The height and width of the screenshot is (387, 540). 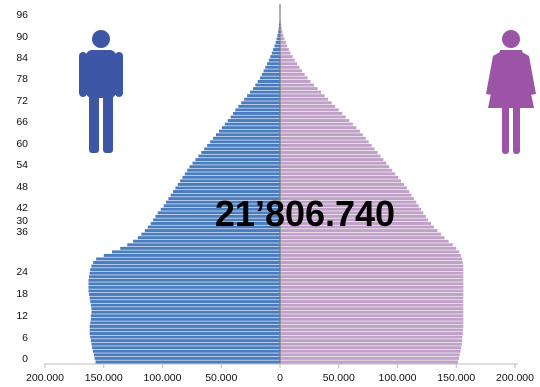 I want to click on y-tick-label: 42, so click(x=22, y=208).